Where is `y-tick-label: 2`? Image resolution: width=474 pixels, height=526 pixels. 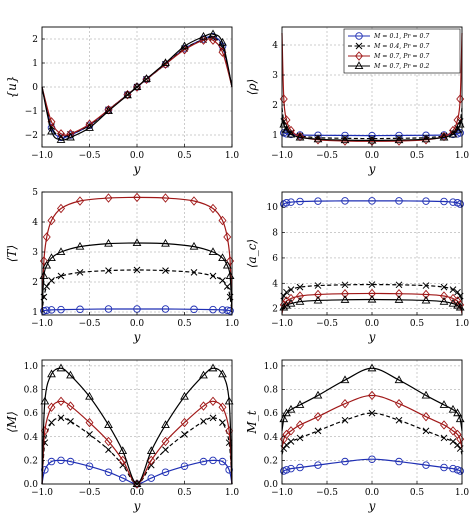 y-tick-label: 2 is located at coordinates (35, 40).